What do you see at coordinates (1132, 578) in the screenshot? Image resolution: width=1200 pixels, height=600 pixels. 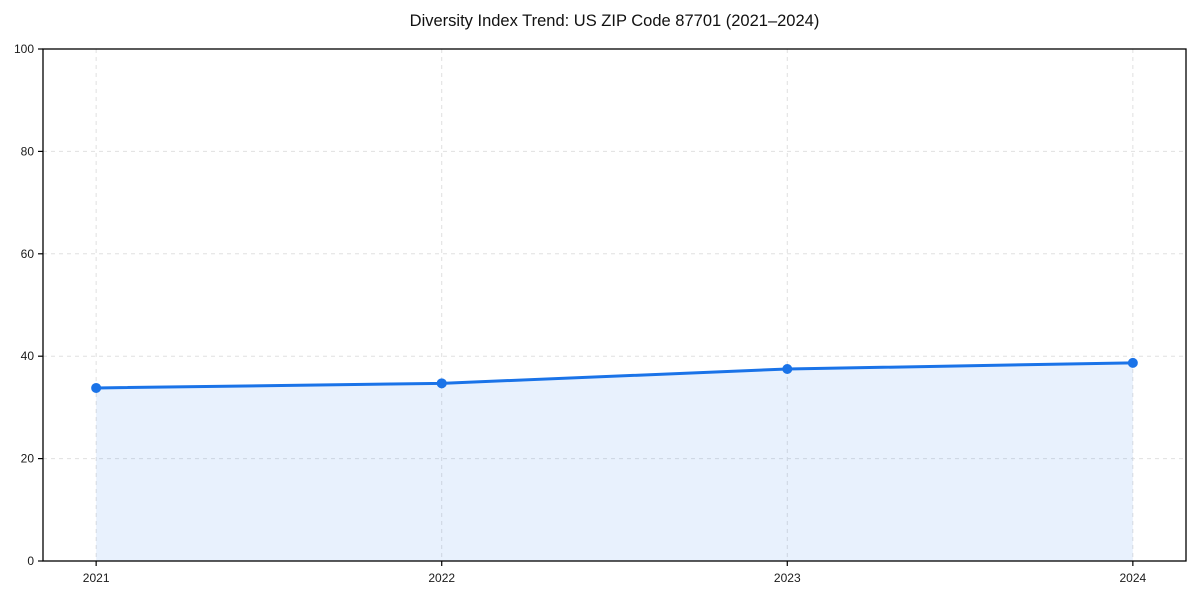 I see `x-tick-label: 2024` at bounding box center [1132, 578].